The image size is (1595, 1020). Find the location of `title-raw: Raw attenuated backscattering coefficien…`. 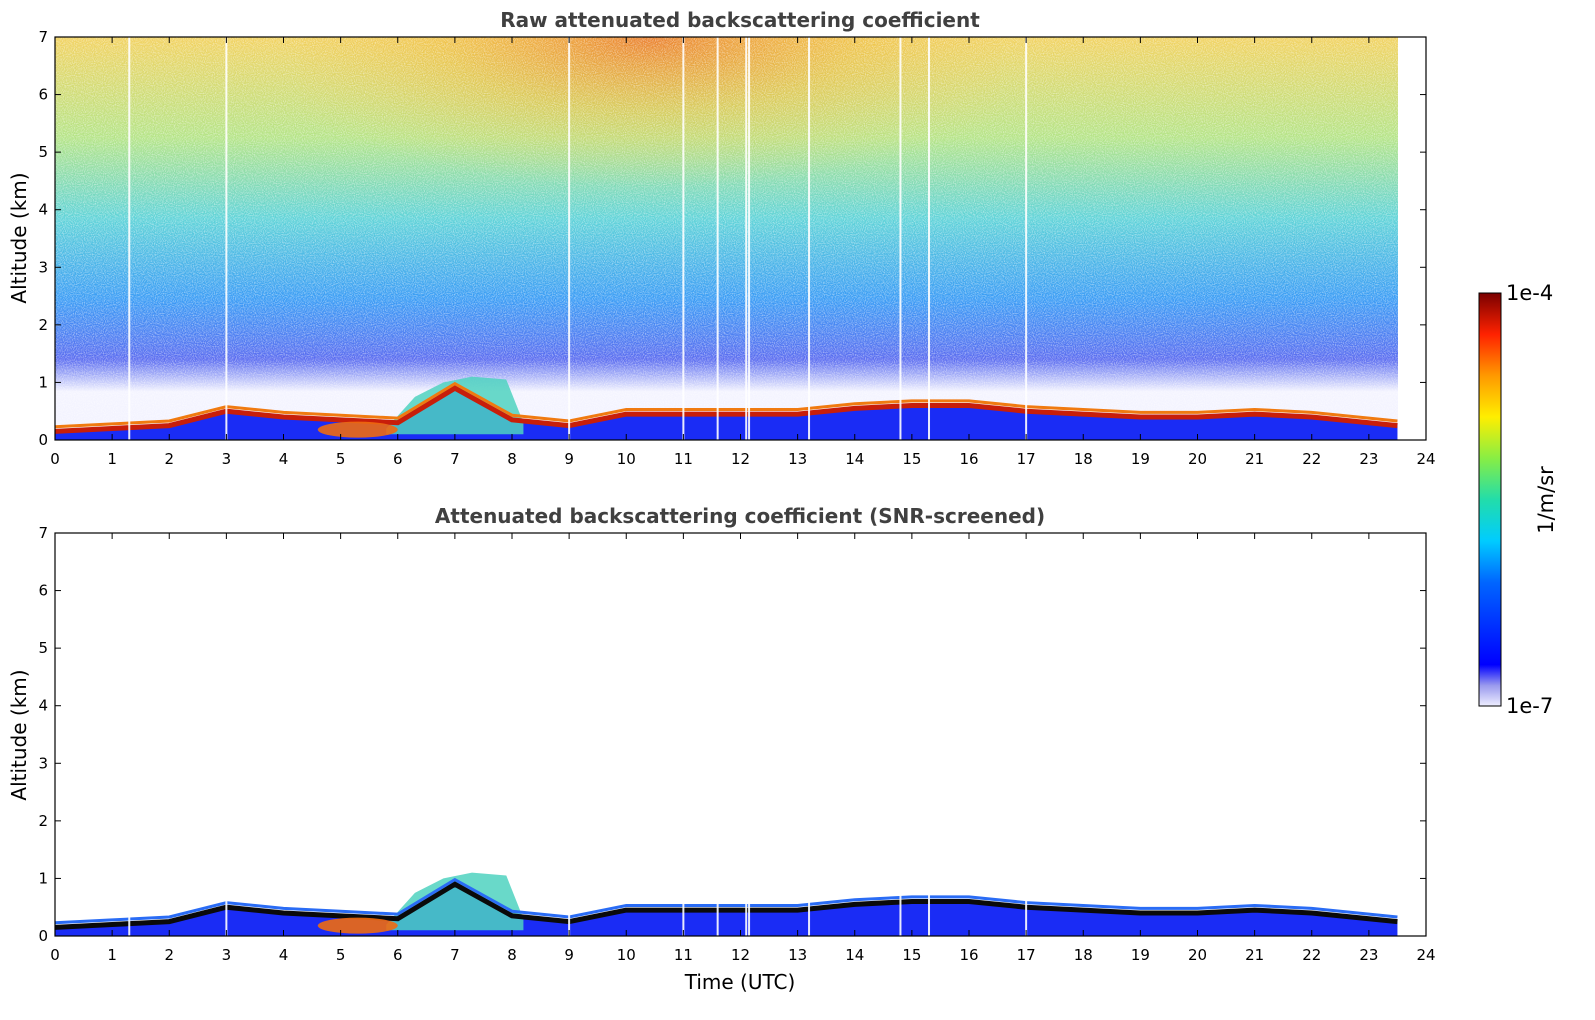

title-raw: Raw attenuated backscattering coefficien… is located at coordinates (740, 20).